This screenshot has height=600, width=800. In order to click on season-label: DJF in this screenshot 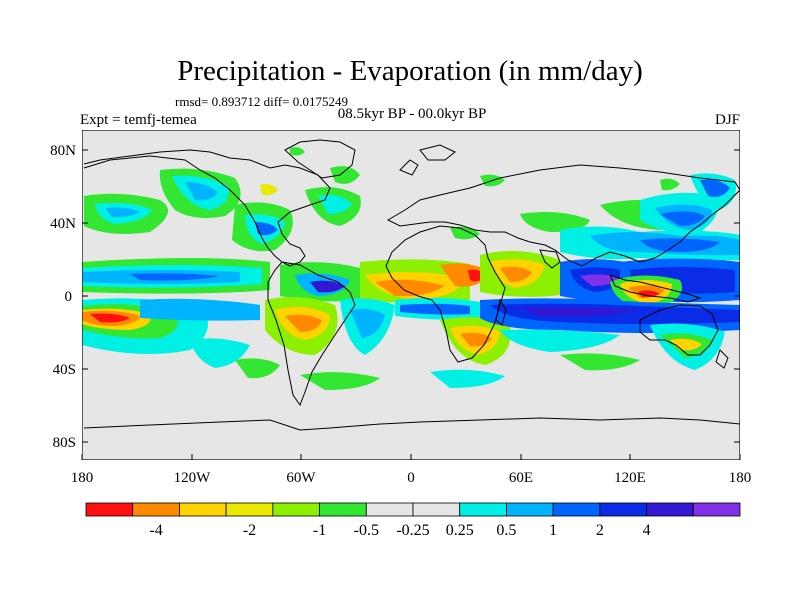, I will do `click(727, 120)`.